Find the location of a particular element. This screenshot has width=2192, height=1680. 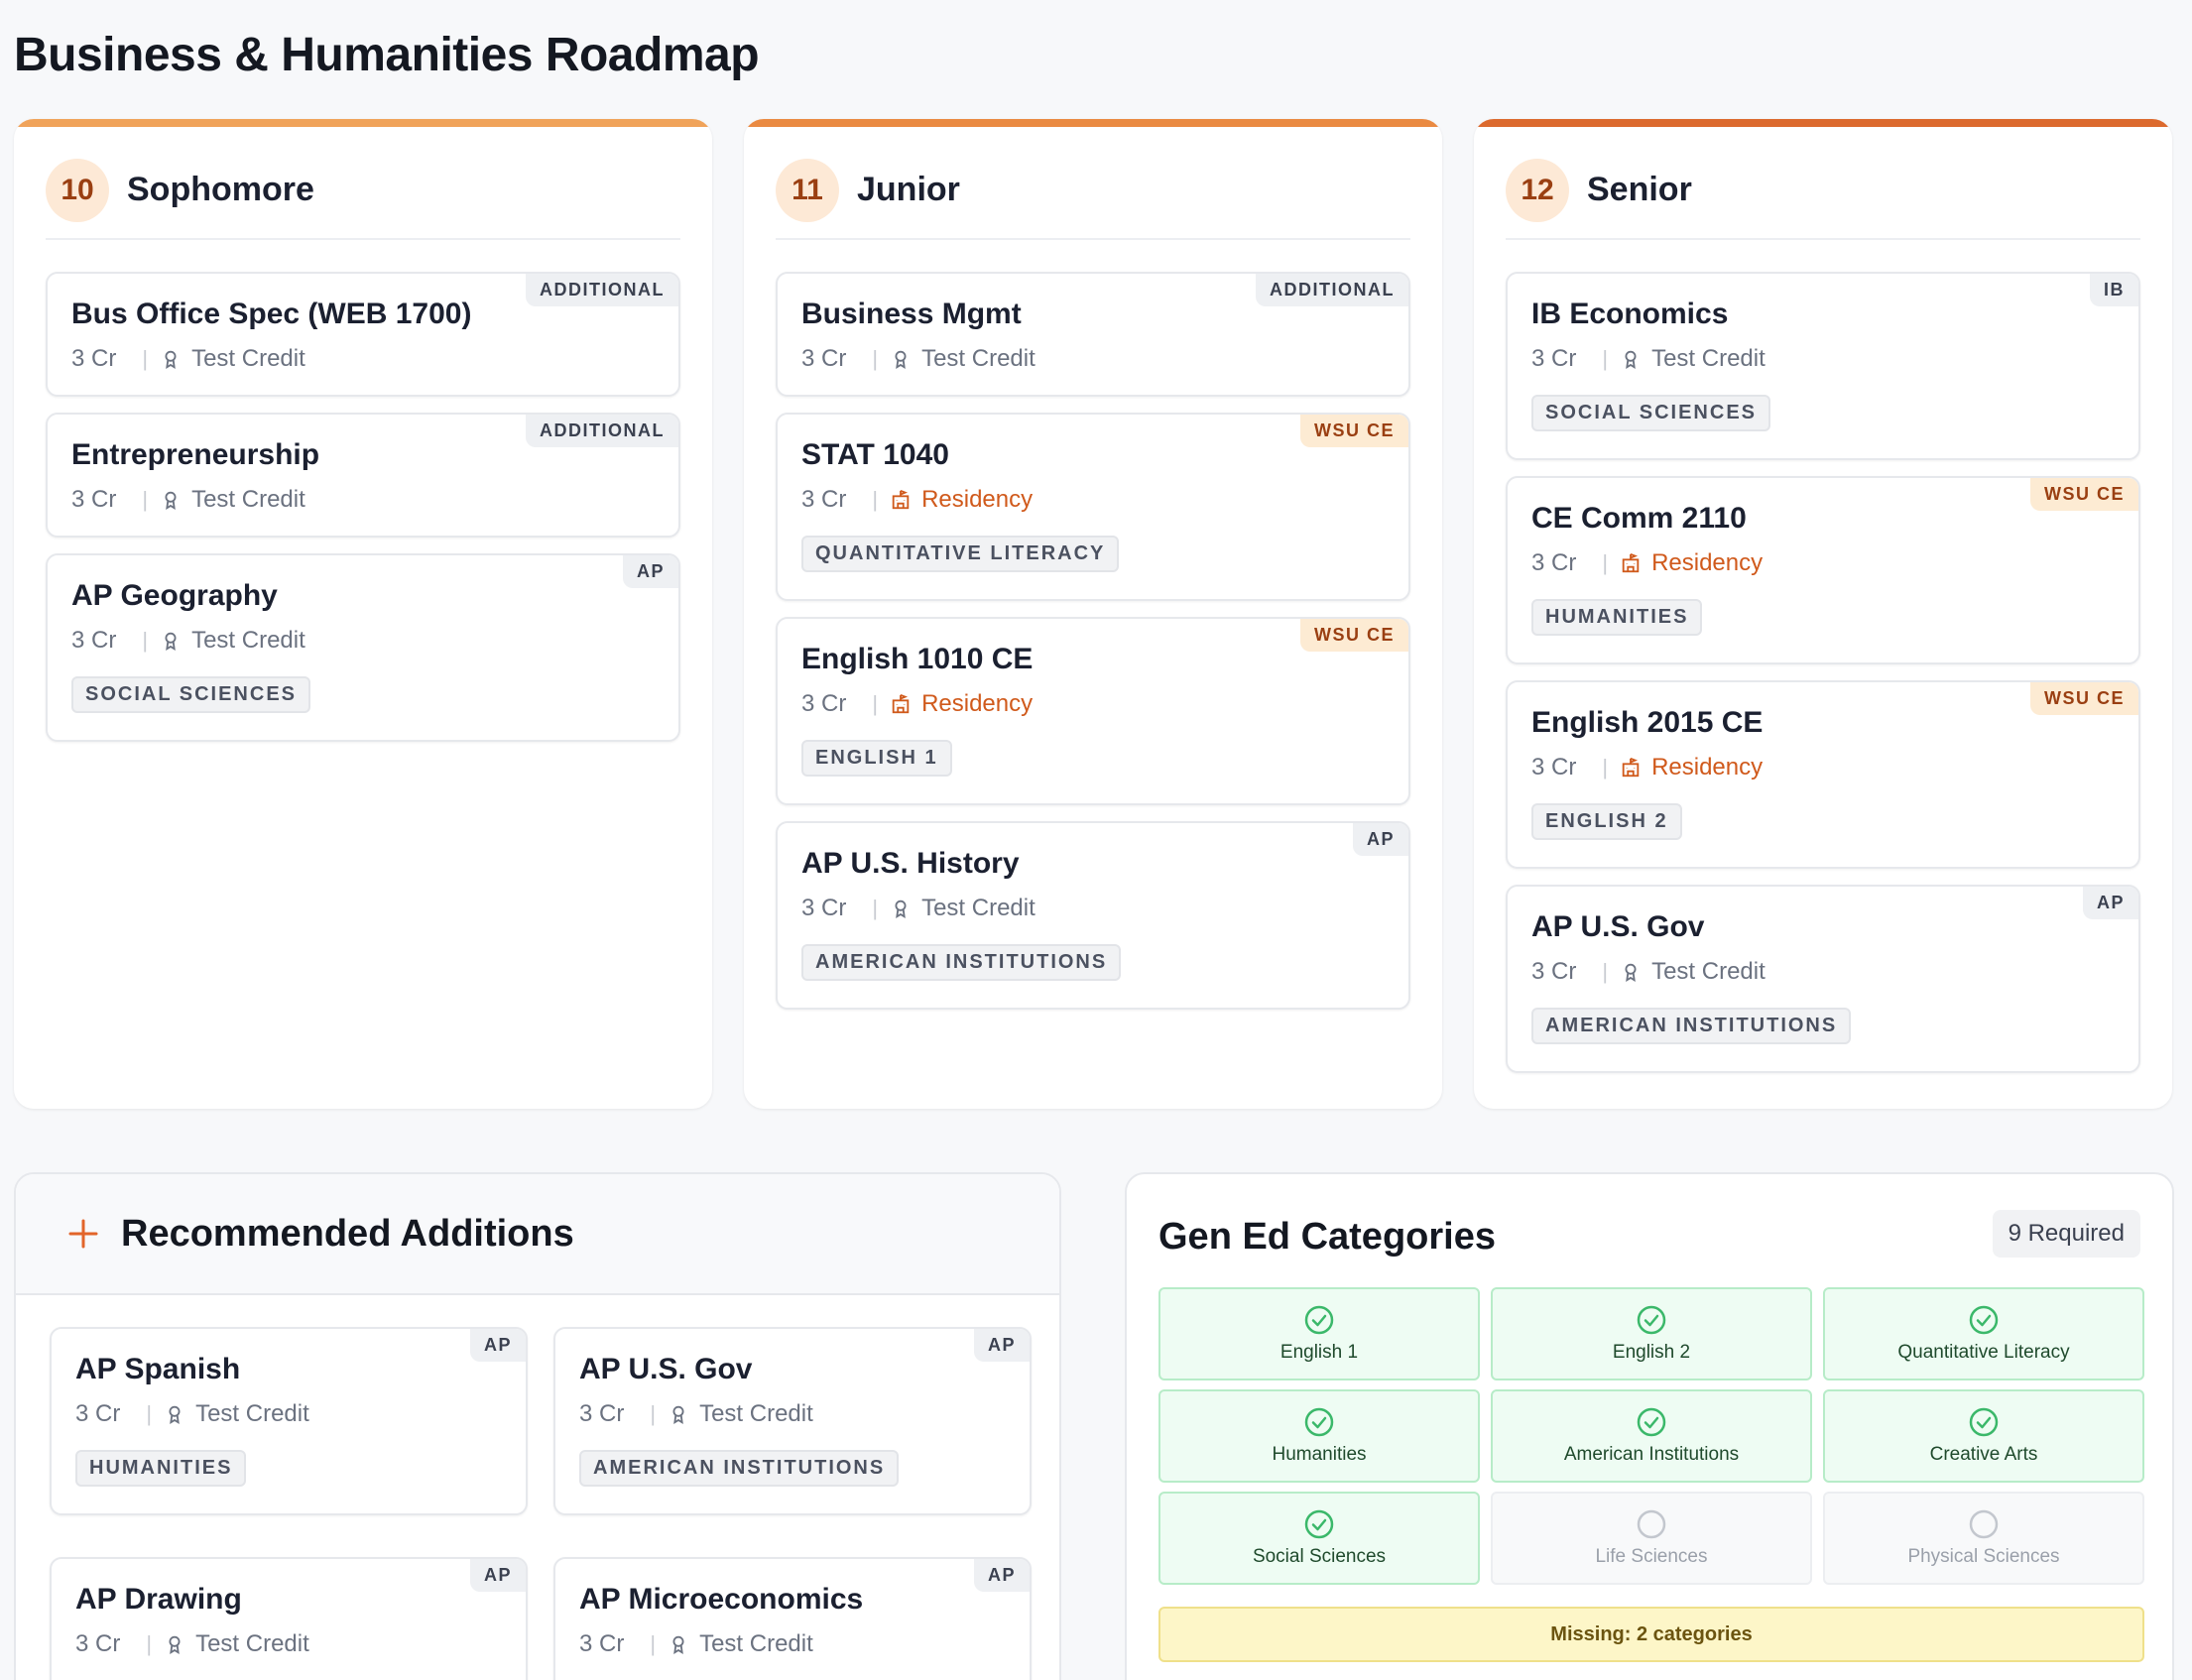

course-name: AP U.S. Gov is located at coordinates (666, 1369).